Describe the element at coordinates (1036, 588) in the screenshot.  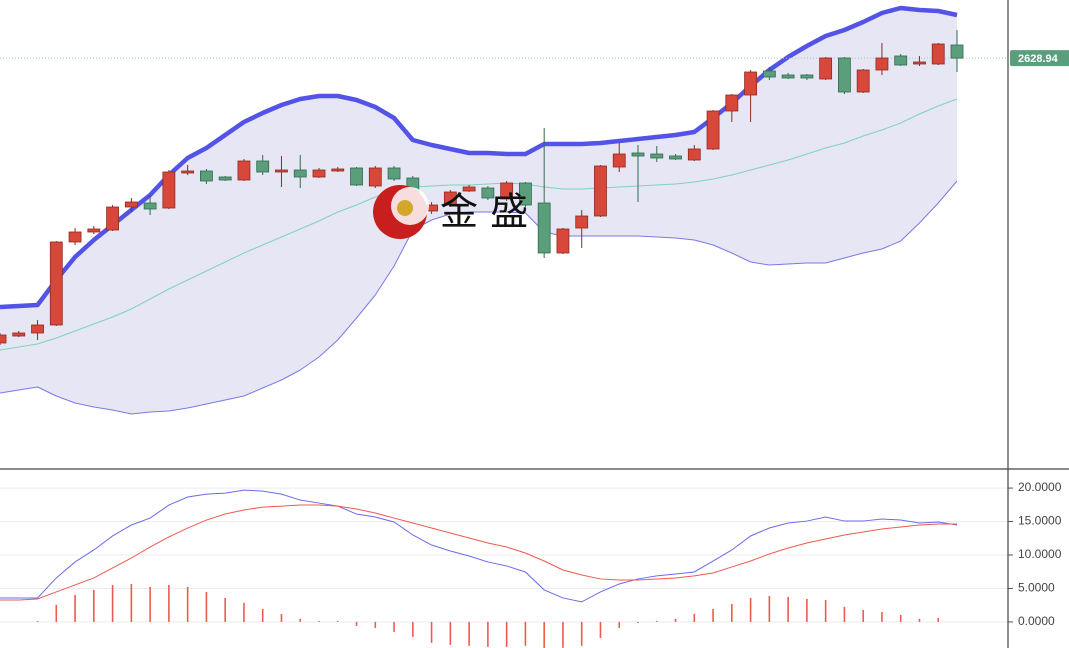
I see `y-tick-label: 5.0000` at that location.